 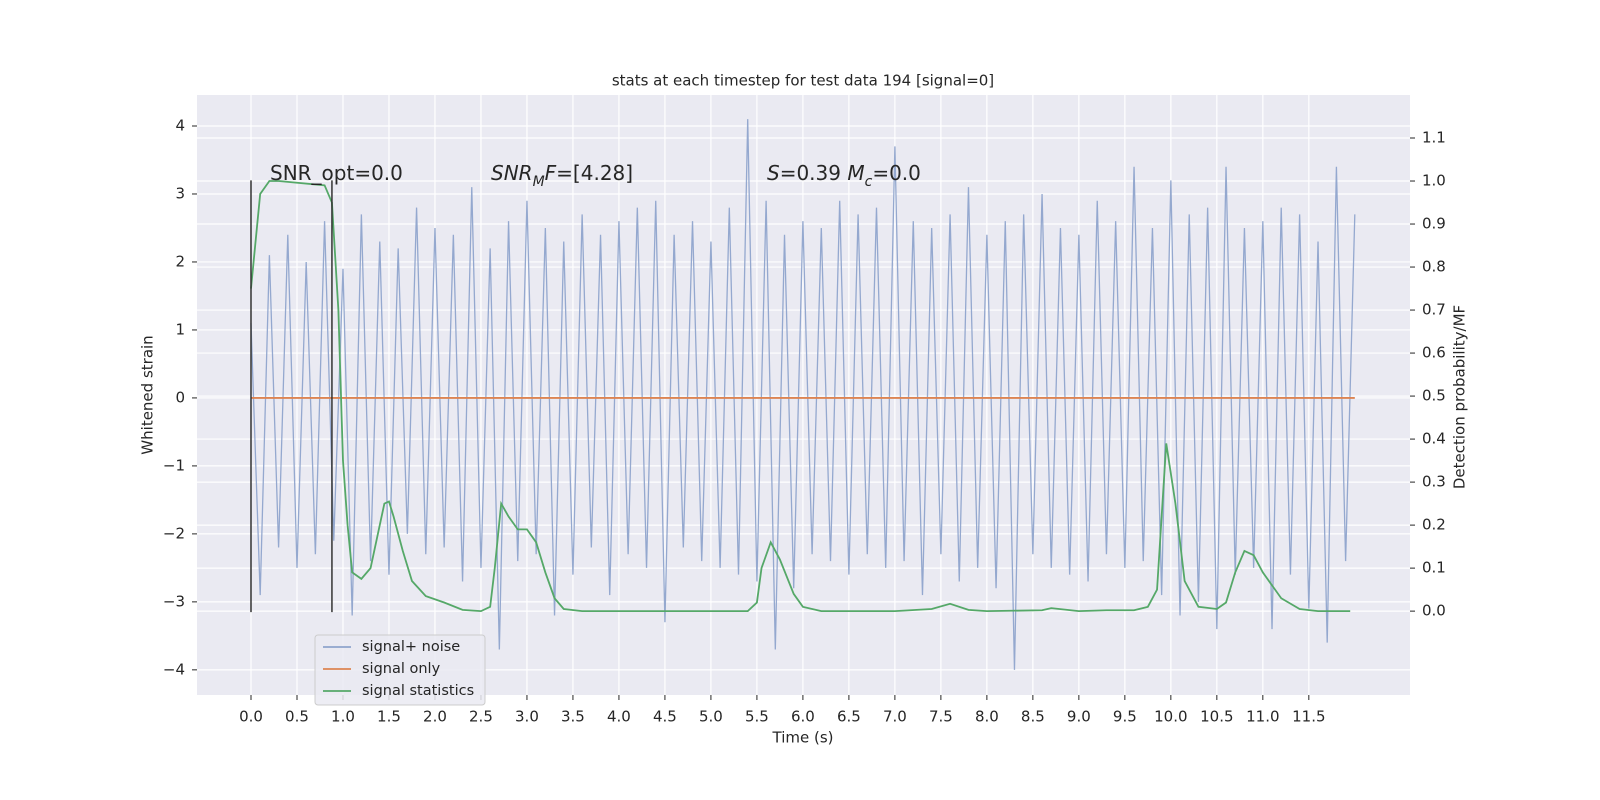 What do you see at coordinates (895, 717) in the screenshot?
I see `x-tick-label: 7.0` at bounding box center [895, 717].